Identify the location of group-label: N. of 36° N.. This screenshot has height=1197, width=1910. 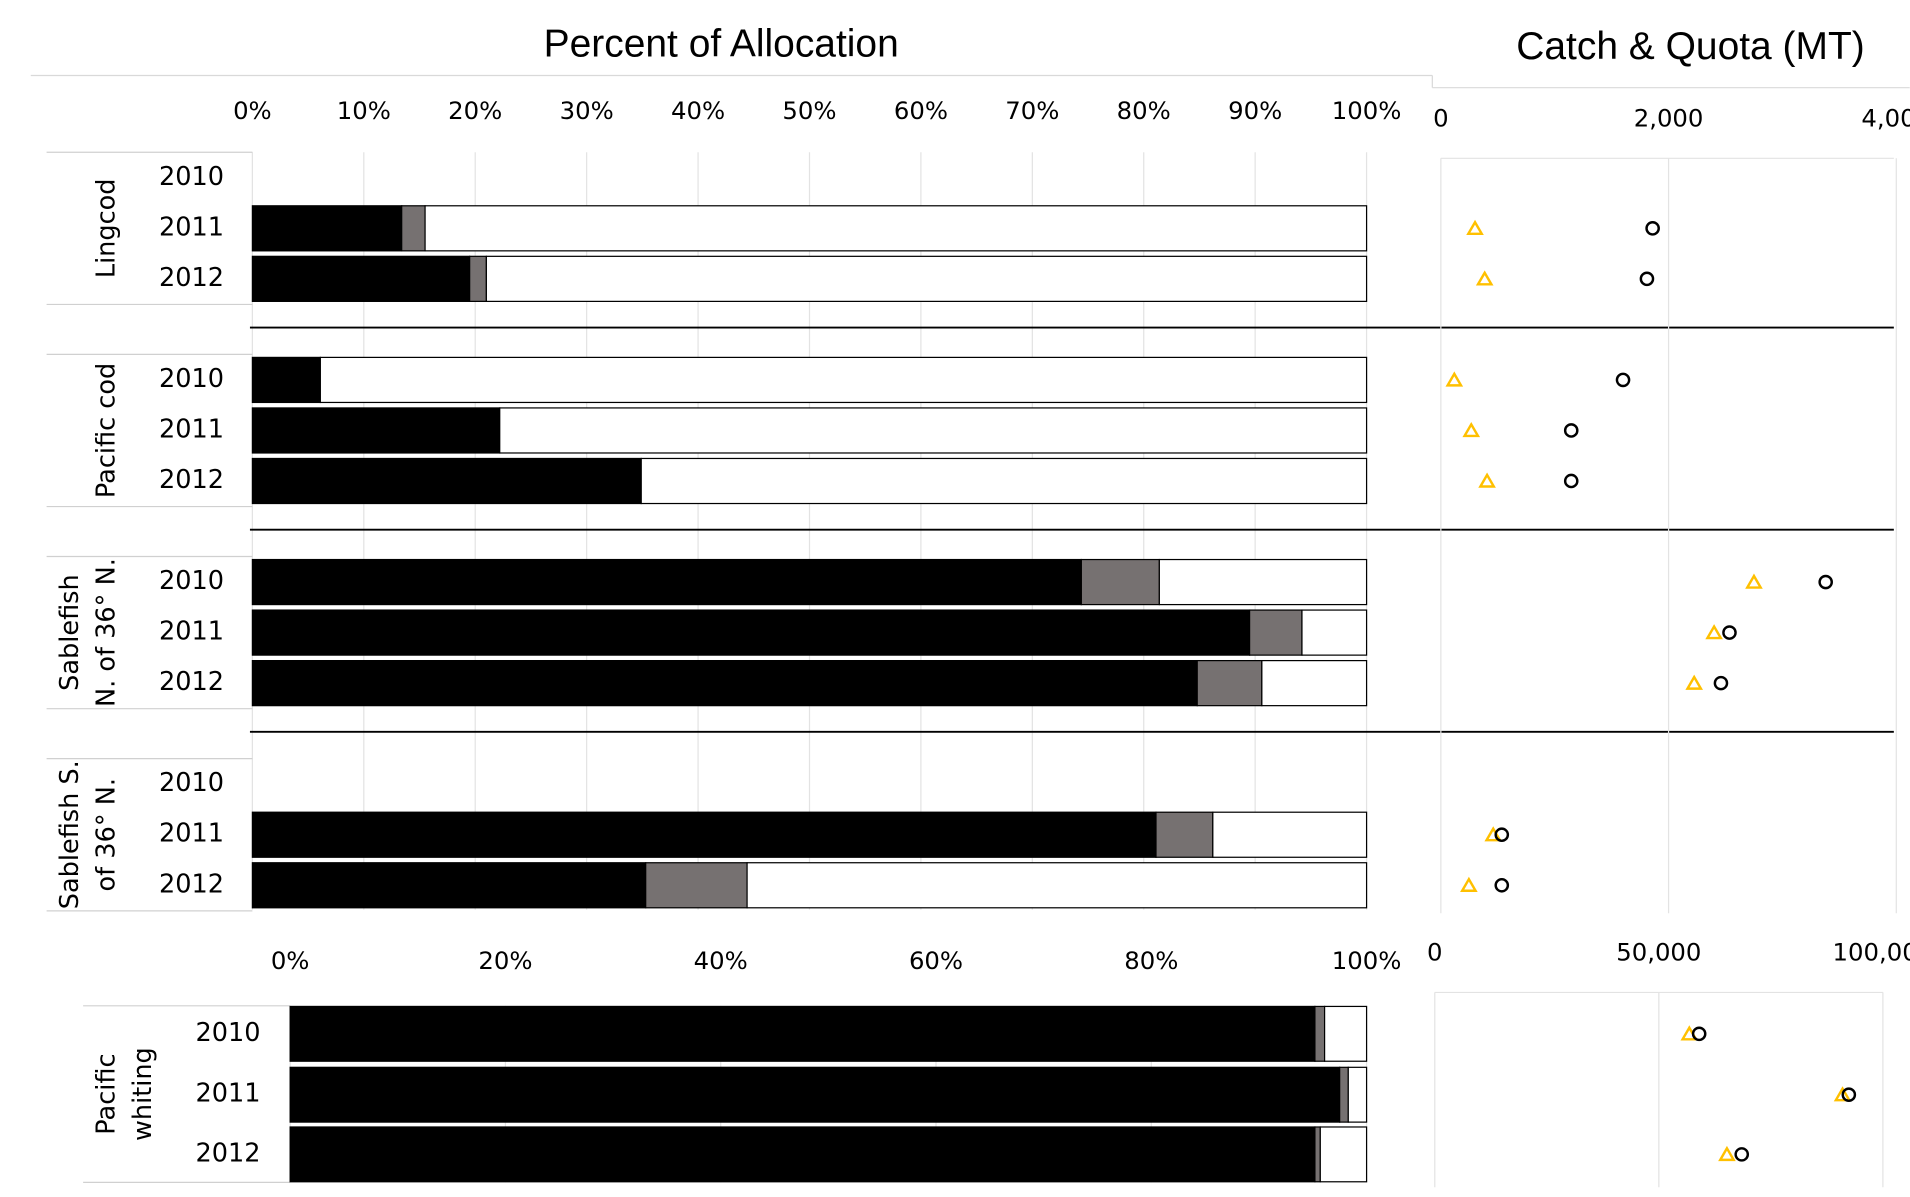
(106, 632).